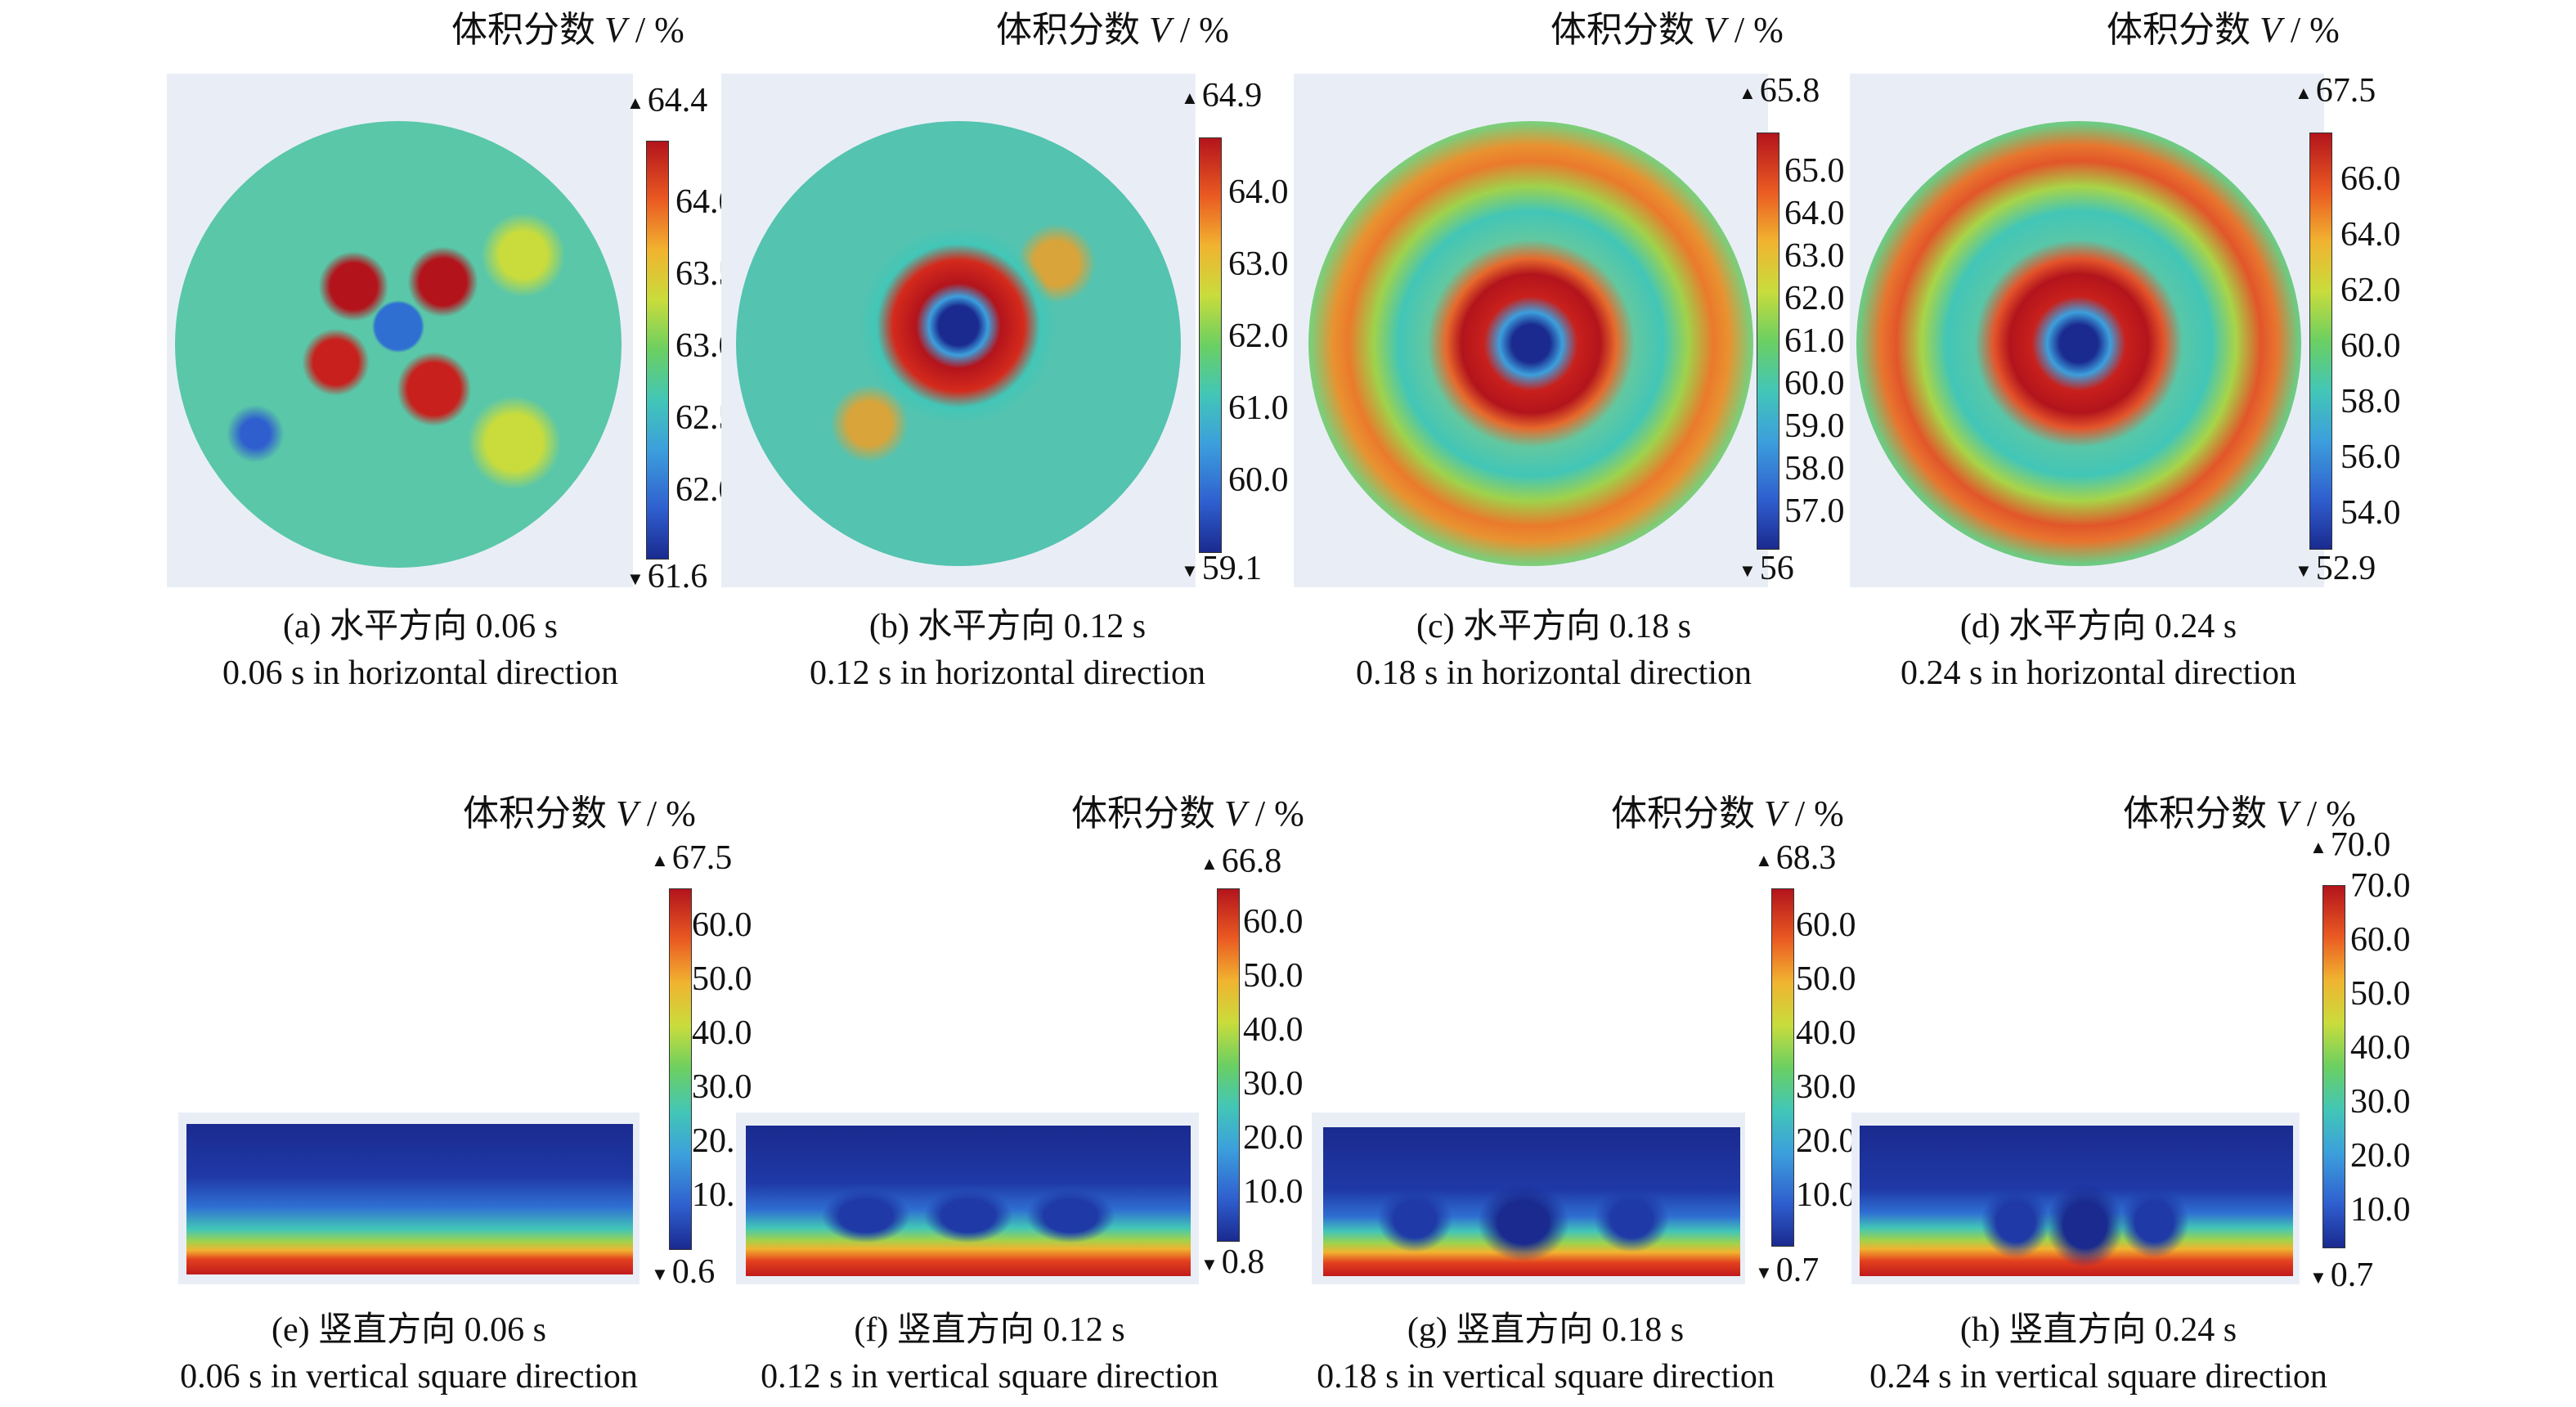 The width and height of the screenshot is (2576, 1407). Describe the element at coordinates (1796, 858) in the screenshot. I see `colorbar-max-g: ▲68.3` at that location.